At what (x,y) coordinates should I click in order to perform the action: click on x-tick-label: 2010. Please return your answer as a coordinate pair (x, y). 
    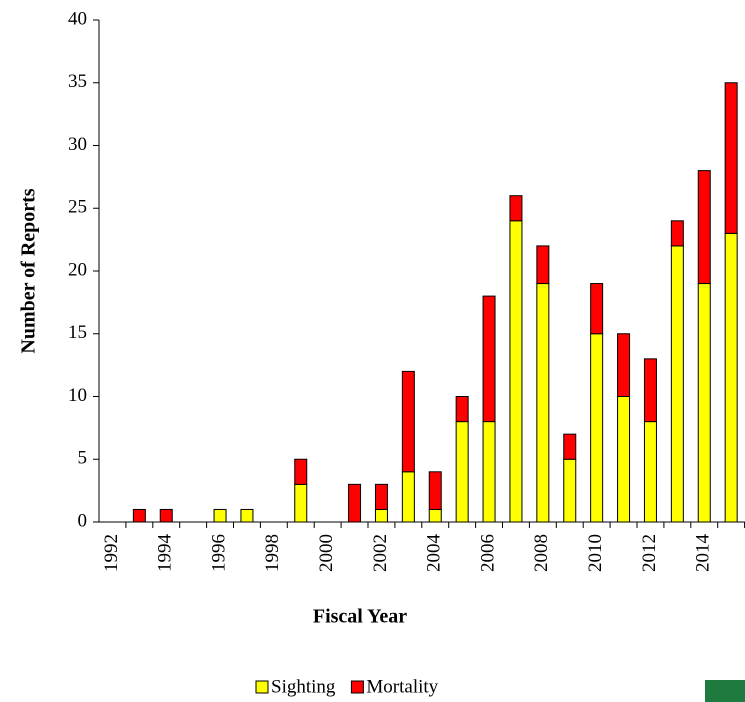
    Looking at the image, I should click on (595, 553).